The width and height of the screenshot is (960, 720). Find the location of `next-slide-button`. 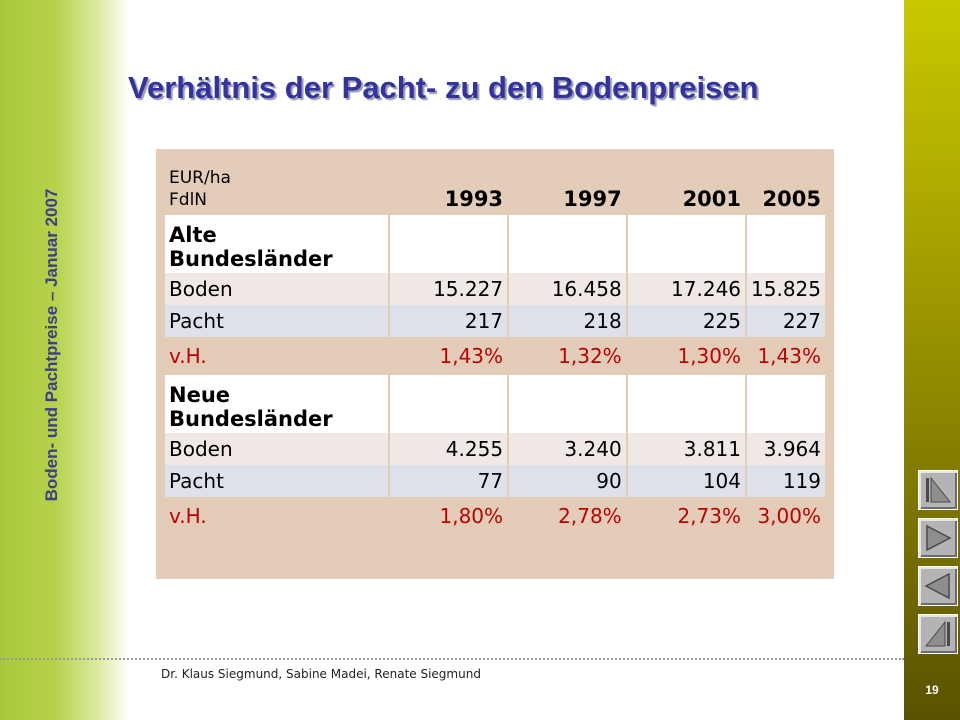

next-slide-button is located at coordinates (938, 538).